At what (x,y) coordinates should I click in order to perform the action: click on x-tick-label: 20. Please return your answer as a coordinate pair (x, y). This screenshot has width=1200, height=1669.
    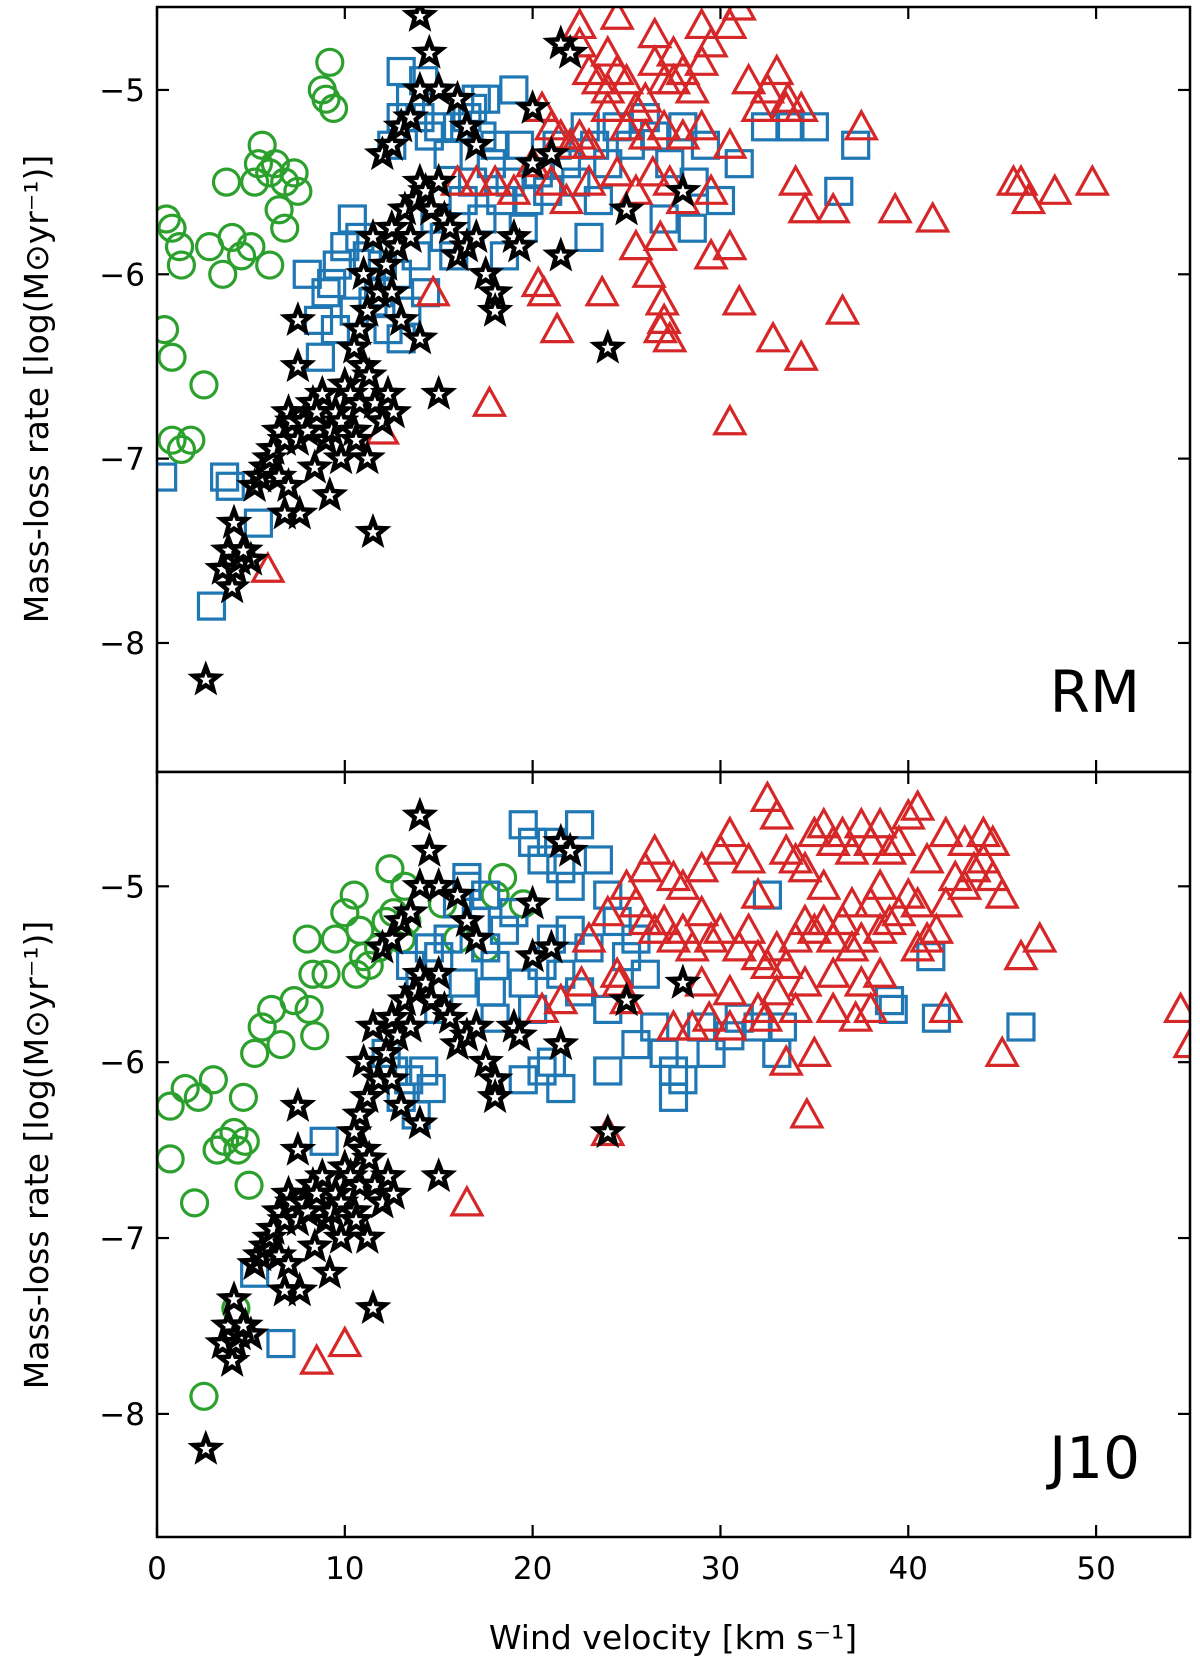
    Looking at the image, I should click on (532, 1569).